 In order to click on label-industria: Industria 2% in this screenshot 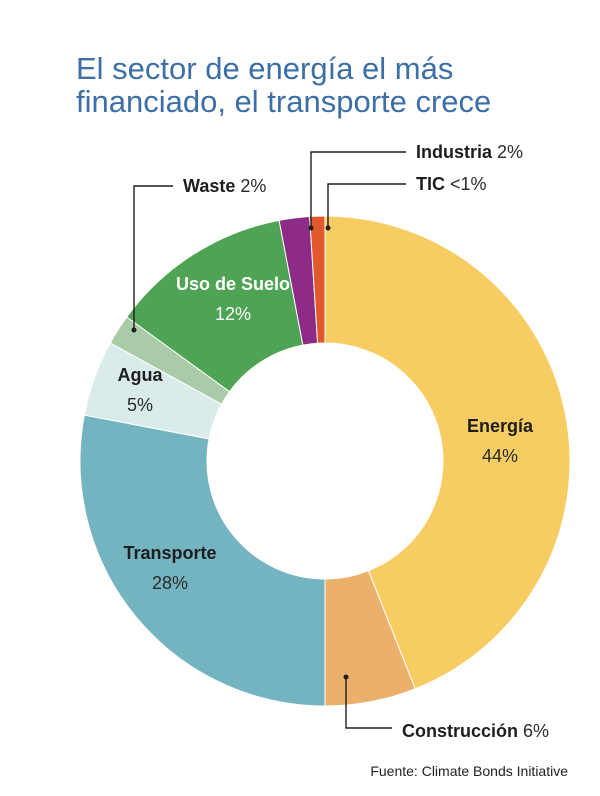, I will do `click(469, 152)`.